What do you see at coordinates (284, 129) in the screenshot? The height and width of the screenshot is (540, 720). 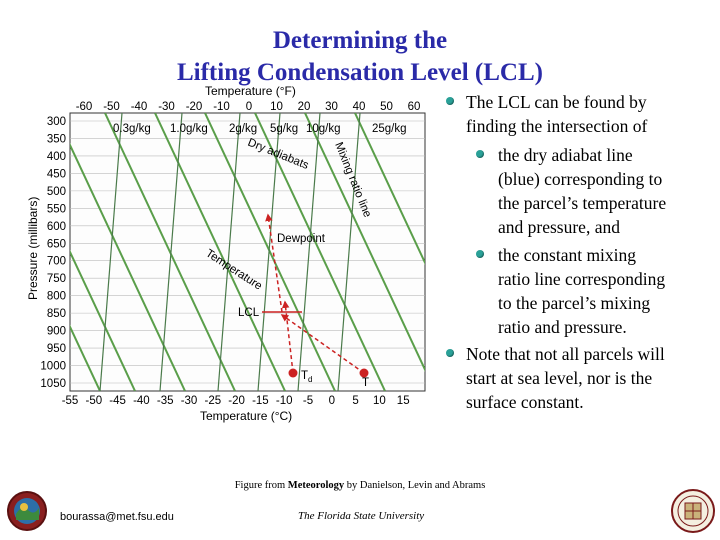 I see `mixing-ratio-label: 5g/kg` at bounding box center [284, 129].